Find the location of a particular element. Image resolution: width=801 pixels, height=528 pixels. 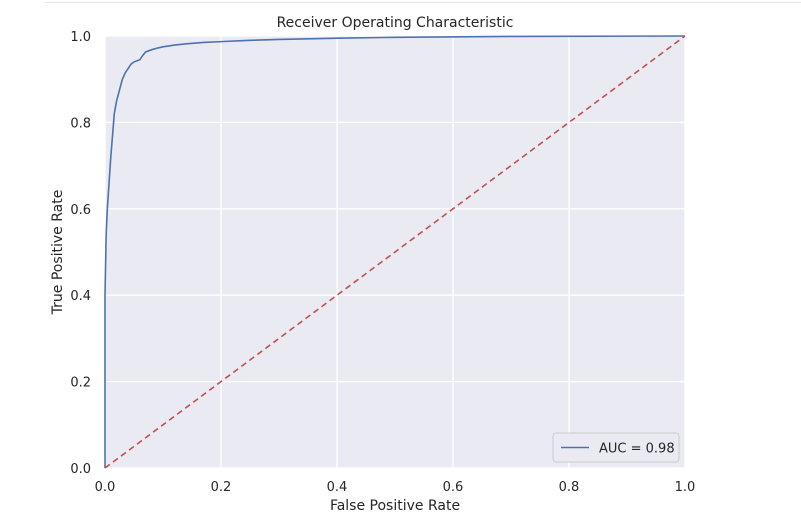

chart-title: Receiver Operating Characteristic is located at coordinates (395, 23).